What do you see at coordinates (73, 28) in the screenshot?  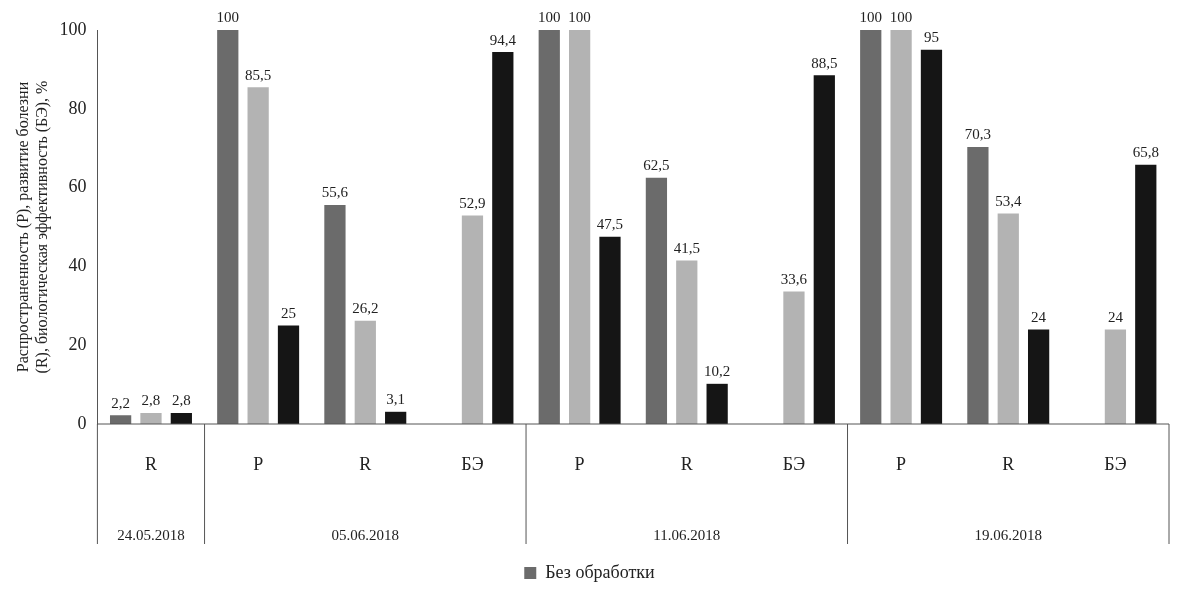 I see `y-tick-label: 100` at bounding box center [73, 28].